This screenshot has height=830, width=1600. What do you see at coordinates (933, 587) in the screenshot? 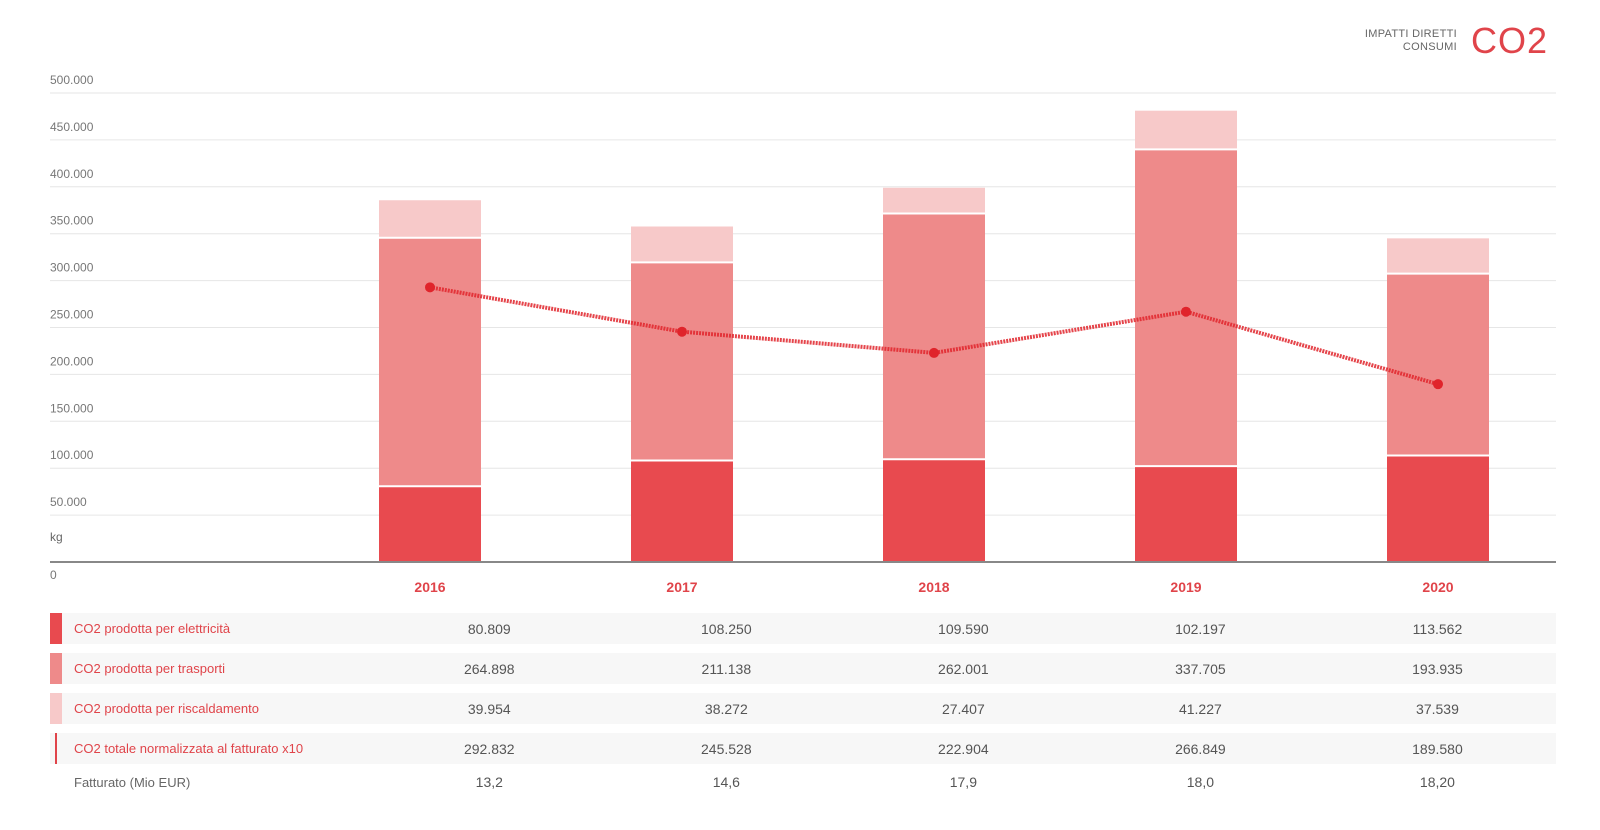
I see `x-tick-label: 2018` at bounding box center [933, 587].